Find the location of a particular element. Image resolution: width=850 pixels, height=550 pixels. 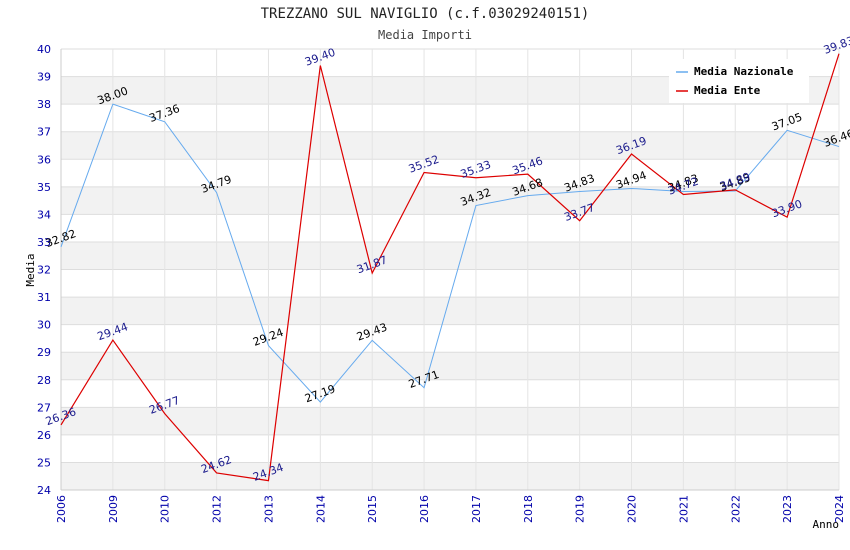

y-tick-label: 39 is located at coordinates (44, 77).